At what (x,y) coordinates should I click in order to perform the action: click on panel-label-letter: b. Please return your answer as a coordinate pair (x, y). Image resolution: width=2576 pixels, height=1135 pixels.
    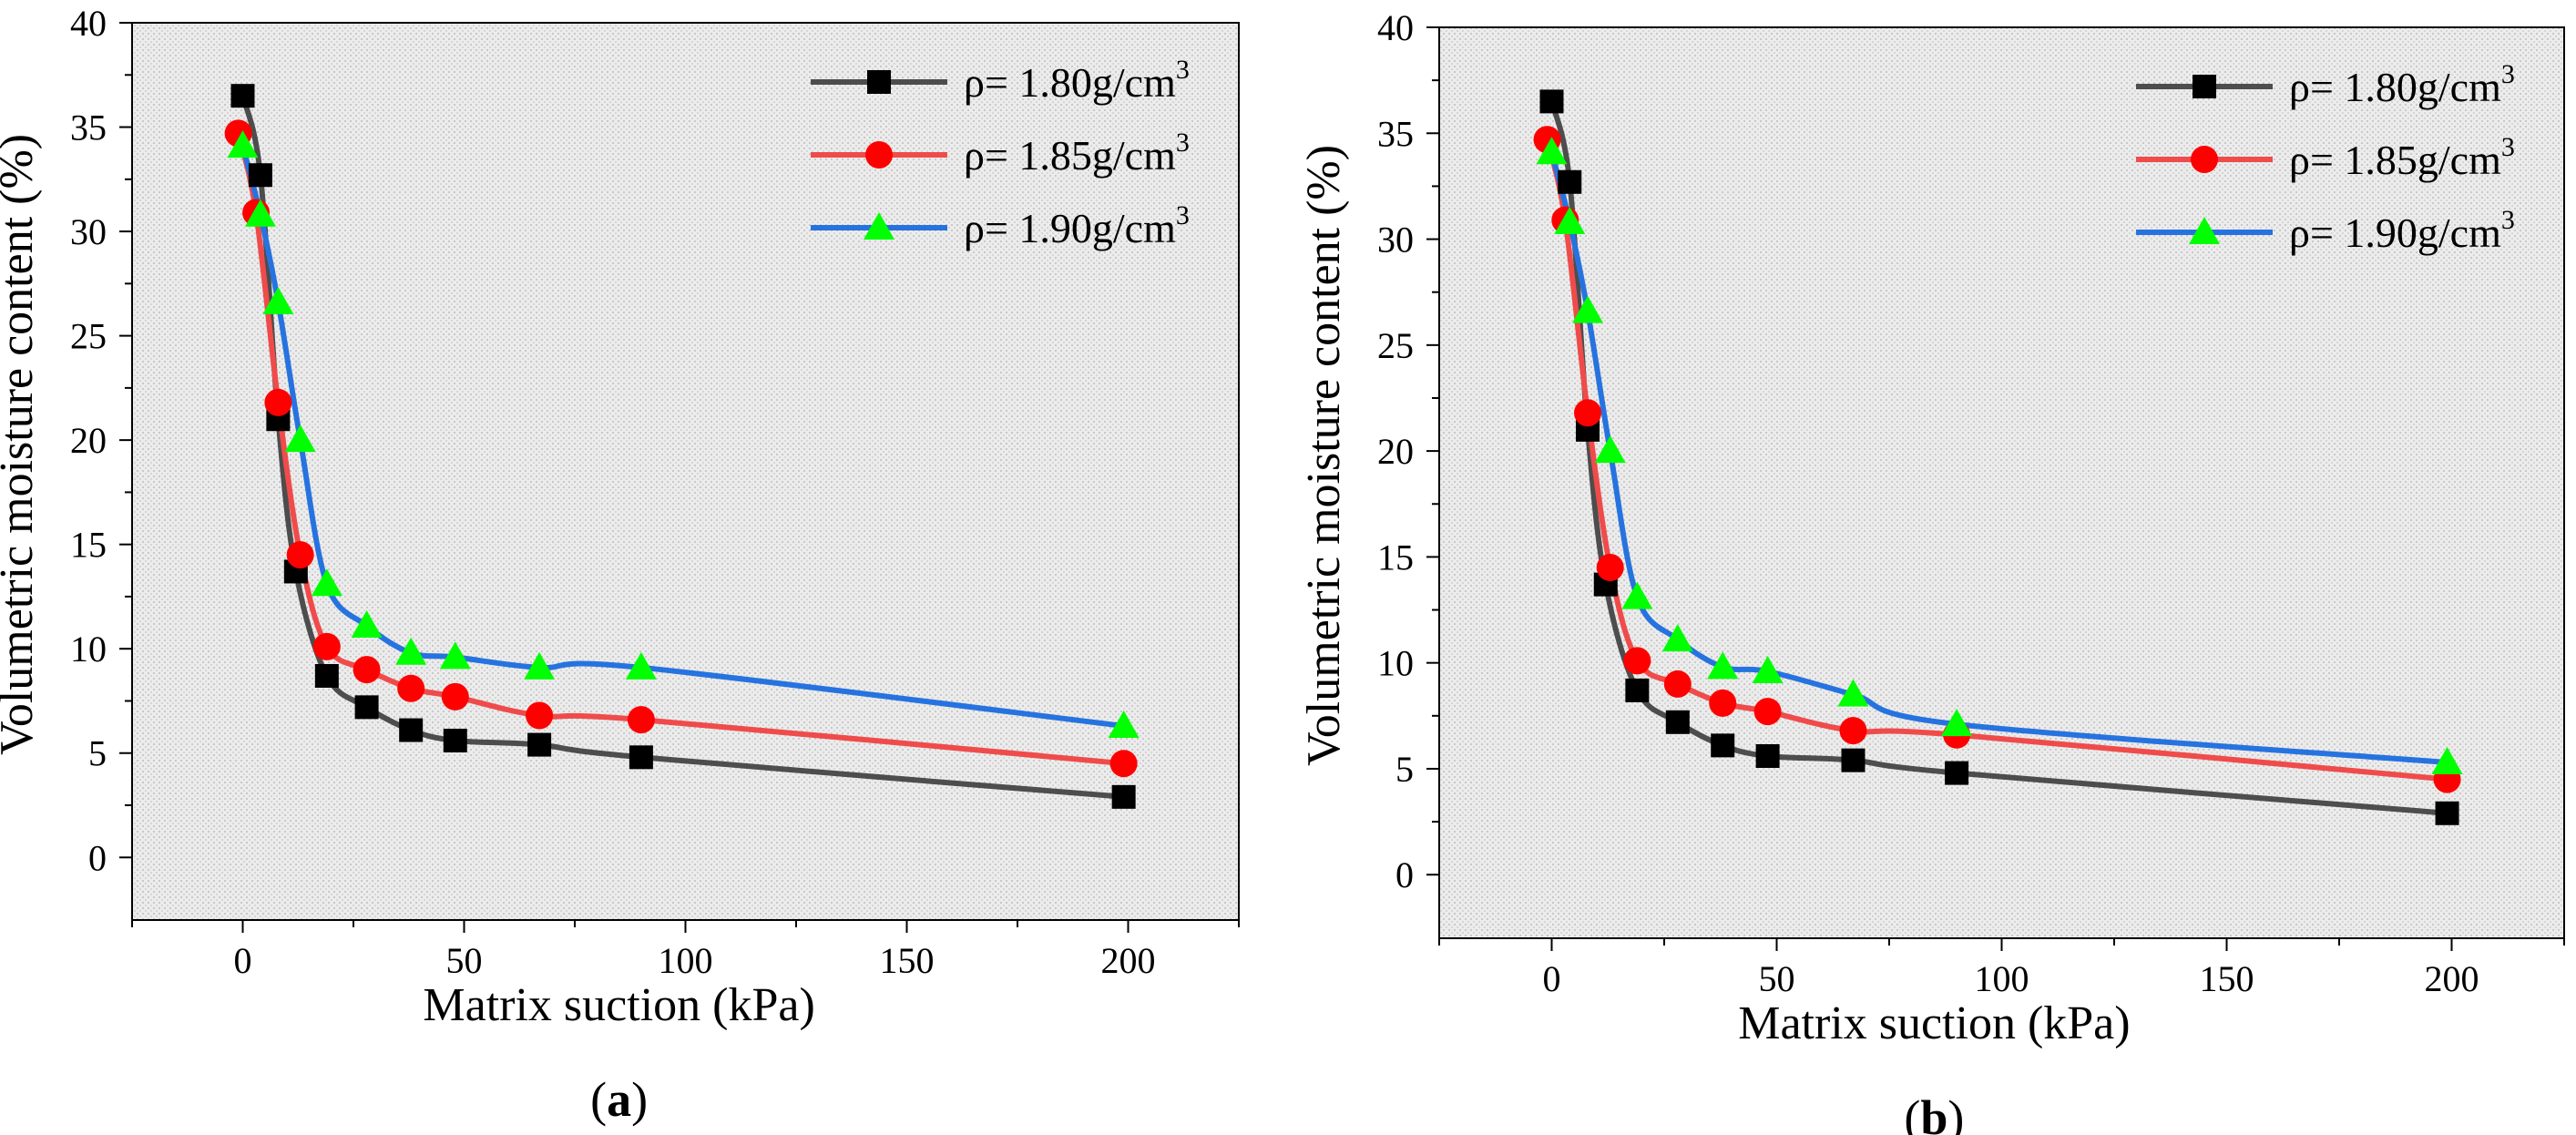
    Looking at the image, I should click on (1934, 1112).